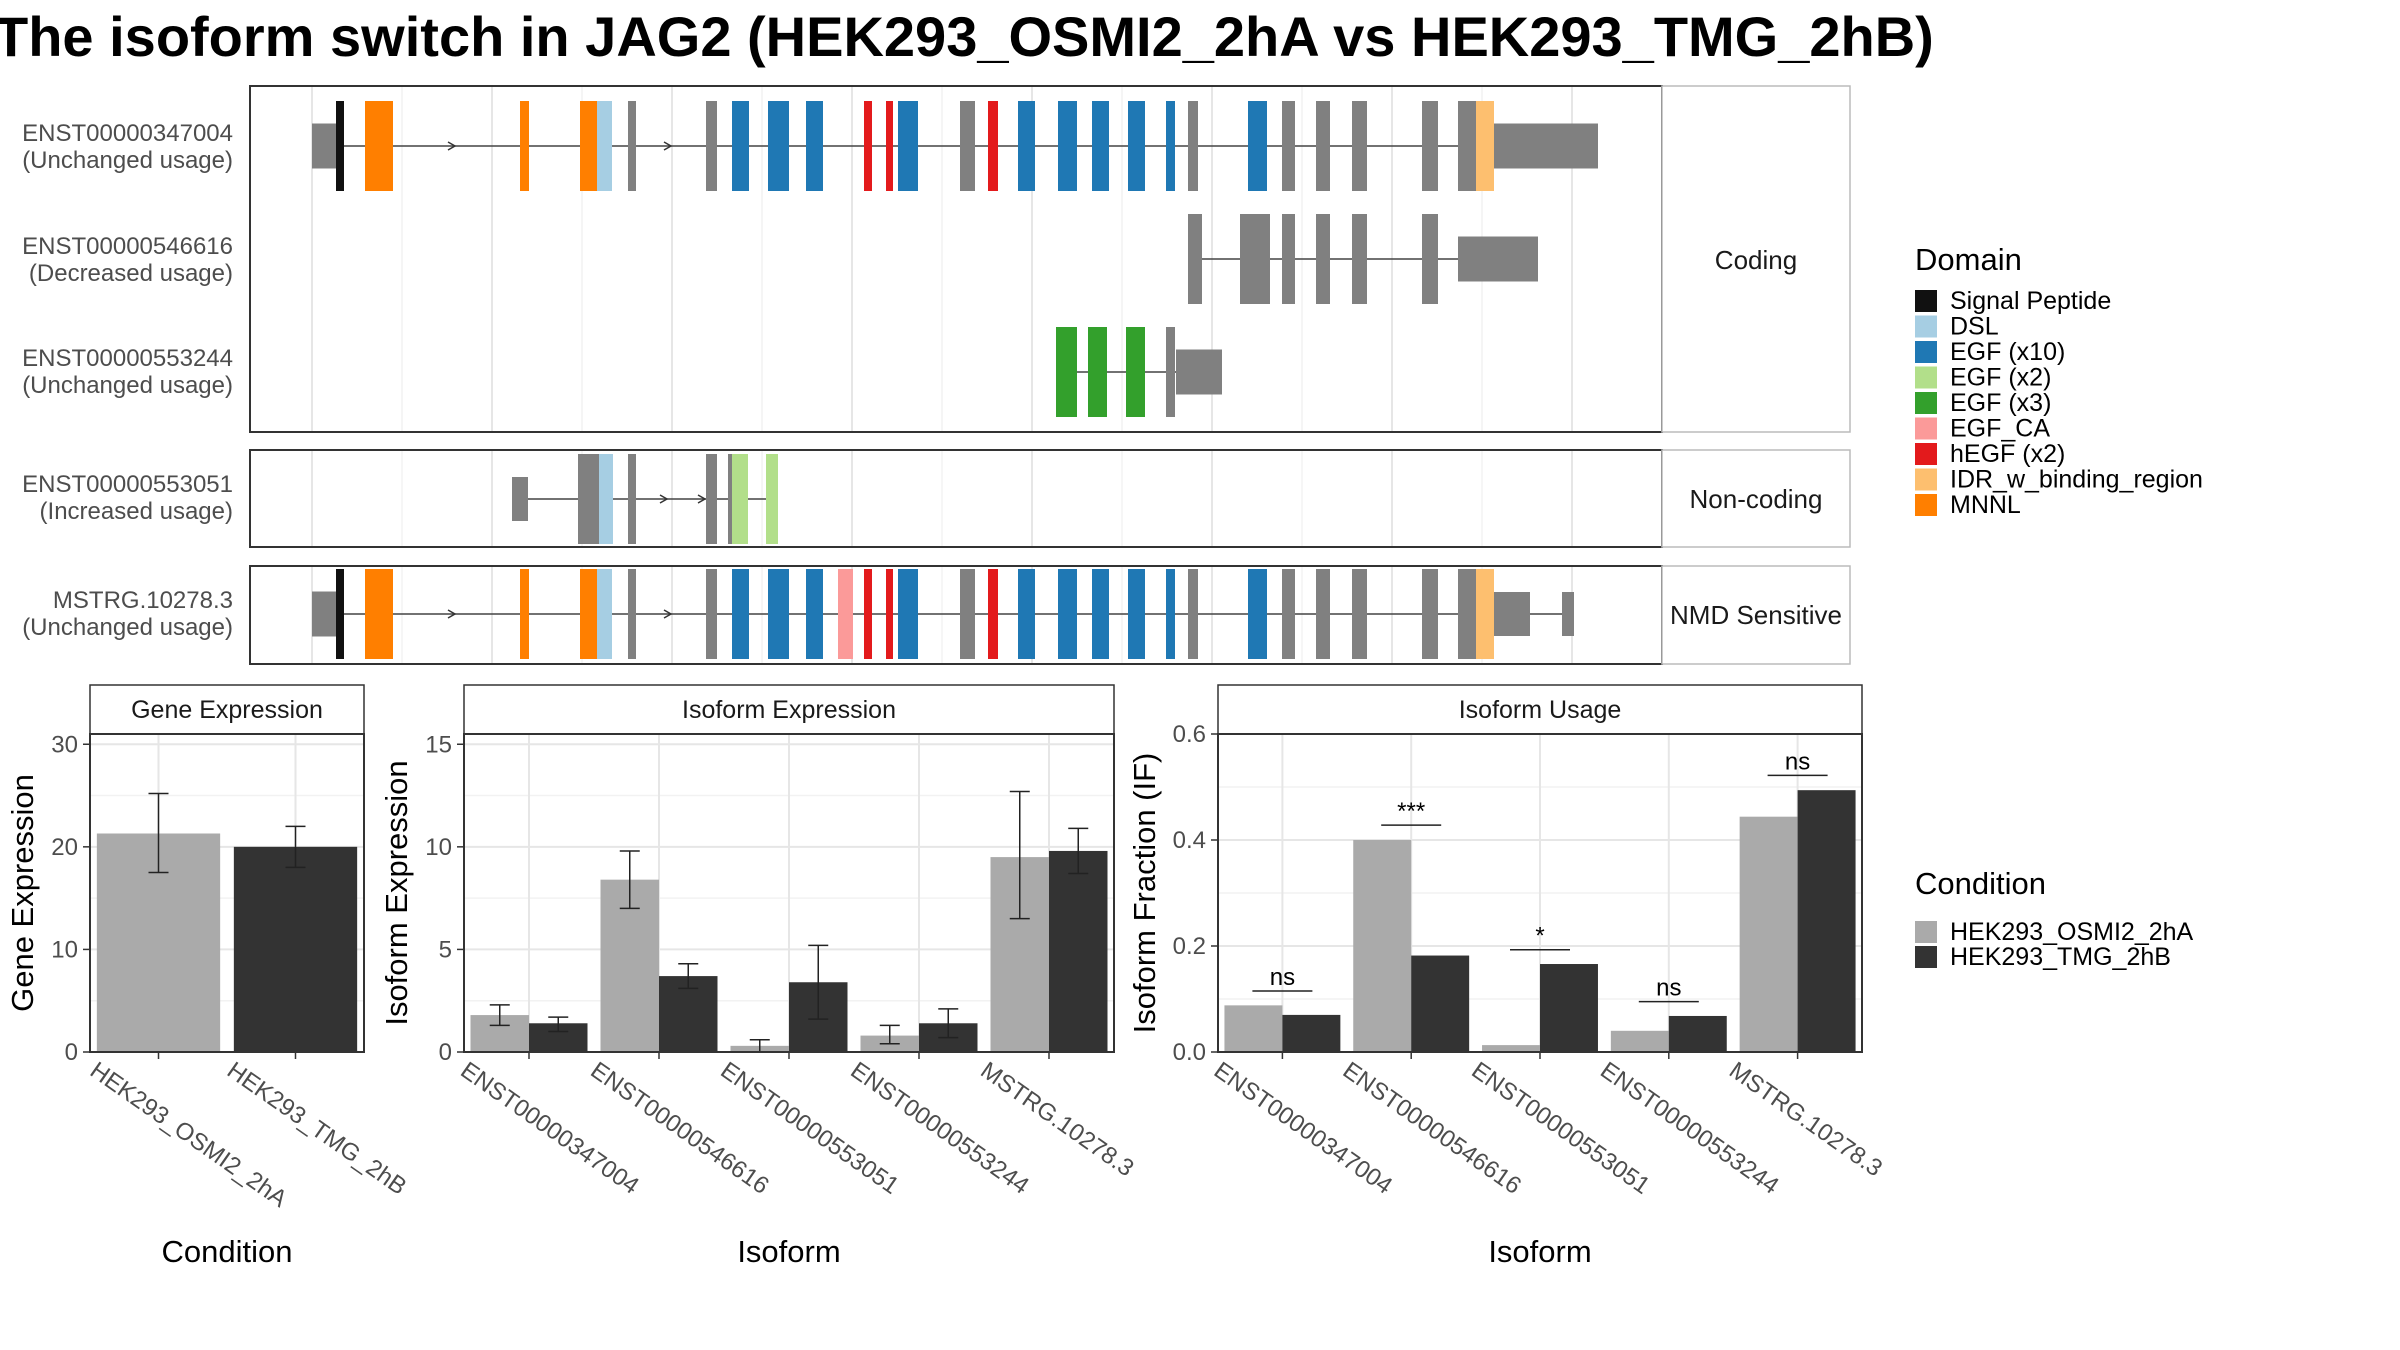 This screenshot has height=1350, width=2400. What do you see at coordinates (1756, 499) in the screenshot?
I see `strip-noncoding: Non-coding` at bounding box center [1756, 499].